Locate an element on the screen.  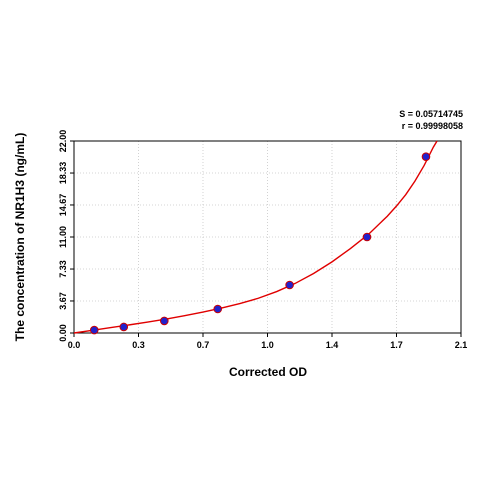
y-tick-label: 14.67 is located at coordinates (63, 205).